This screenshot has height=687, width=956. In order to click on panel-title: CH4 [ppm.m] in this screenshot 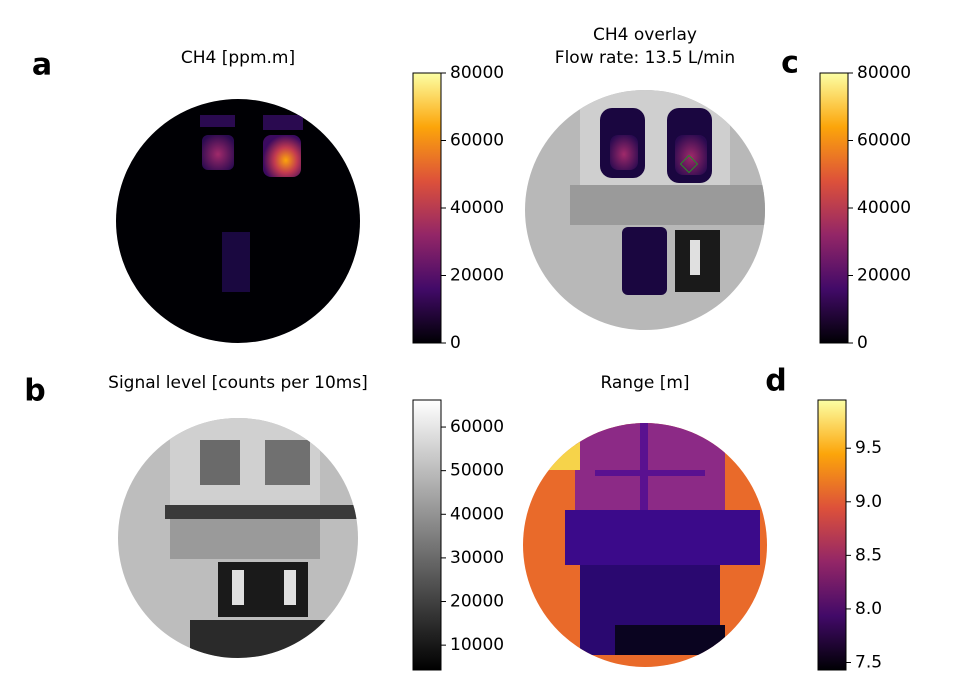, I will do `click(238, 58)`.